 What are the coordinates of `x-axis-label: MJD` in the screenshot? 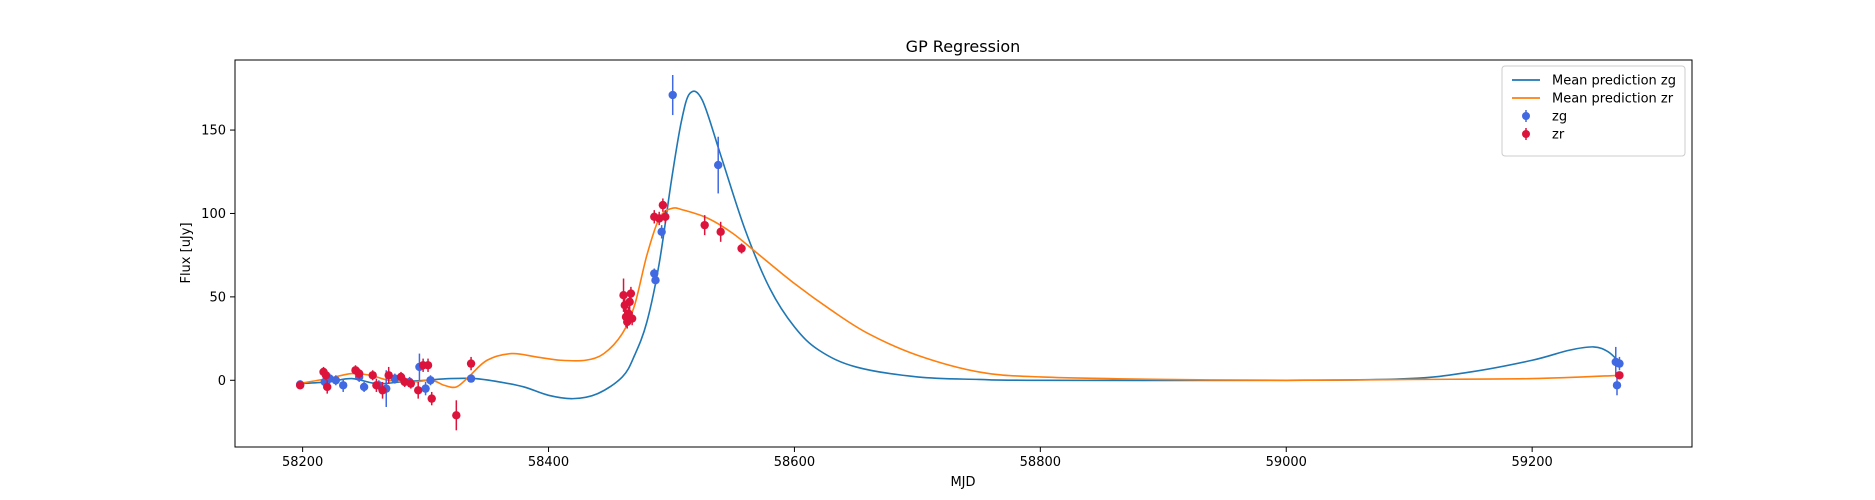 It's located at (962, 482).